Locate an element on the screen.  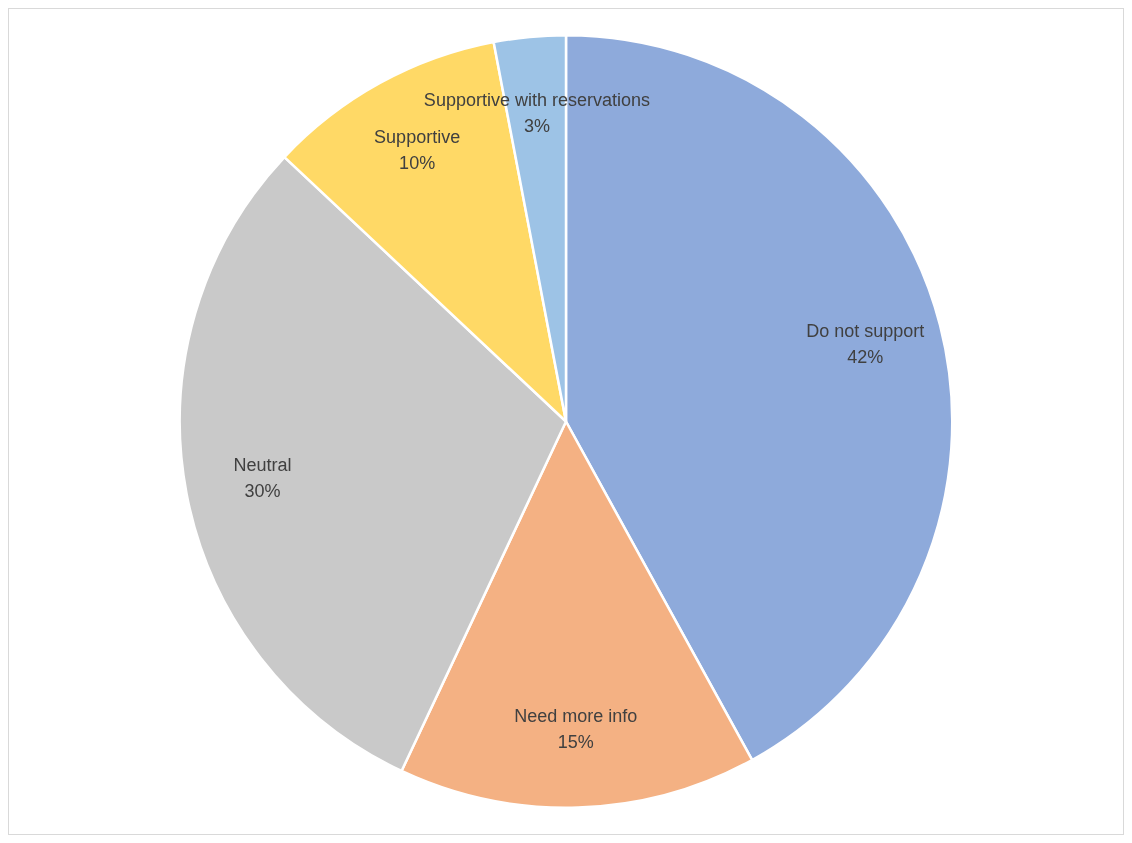
data-label: 42% is located at coordinates (865, 356).